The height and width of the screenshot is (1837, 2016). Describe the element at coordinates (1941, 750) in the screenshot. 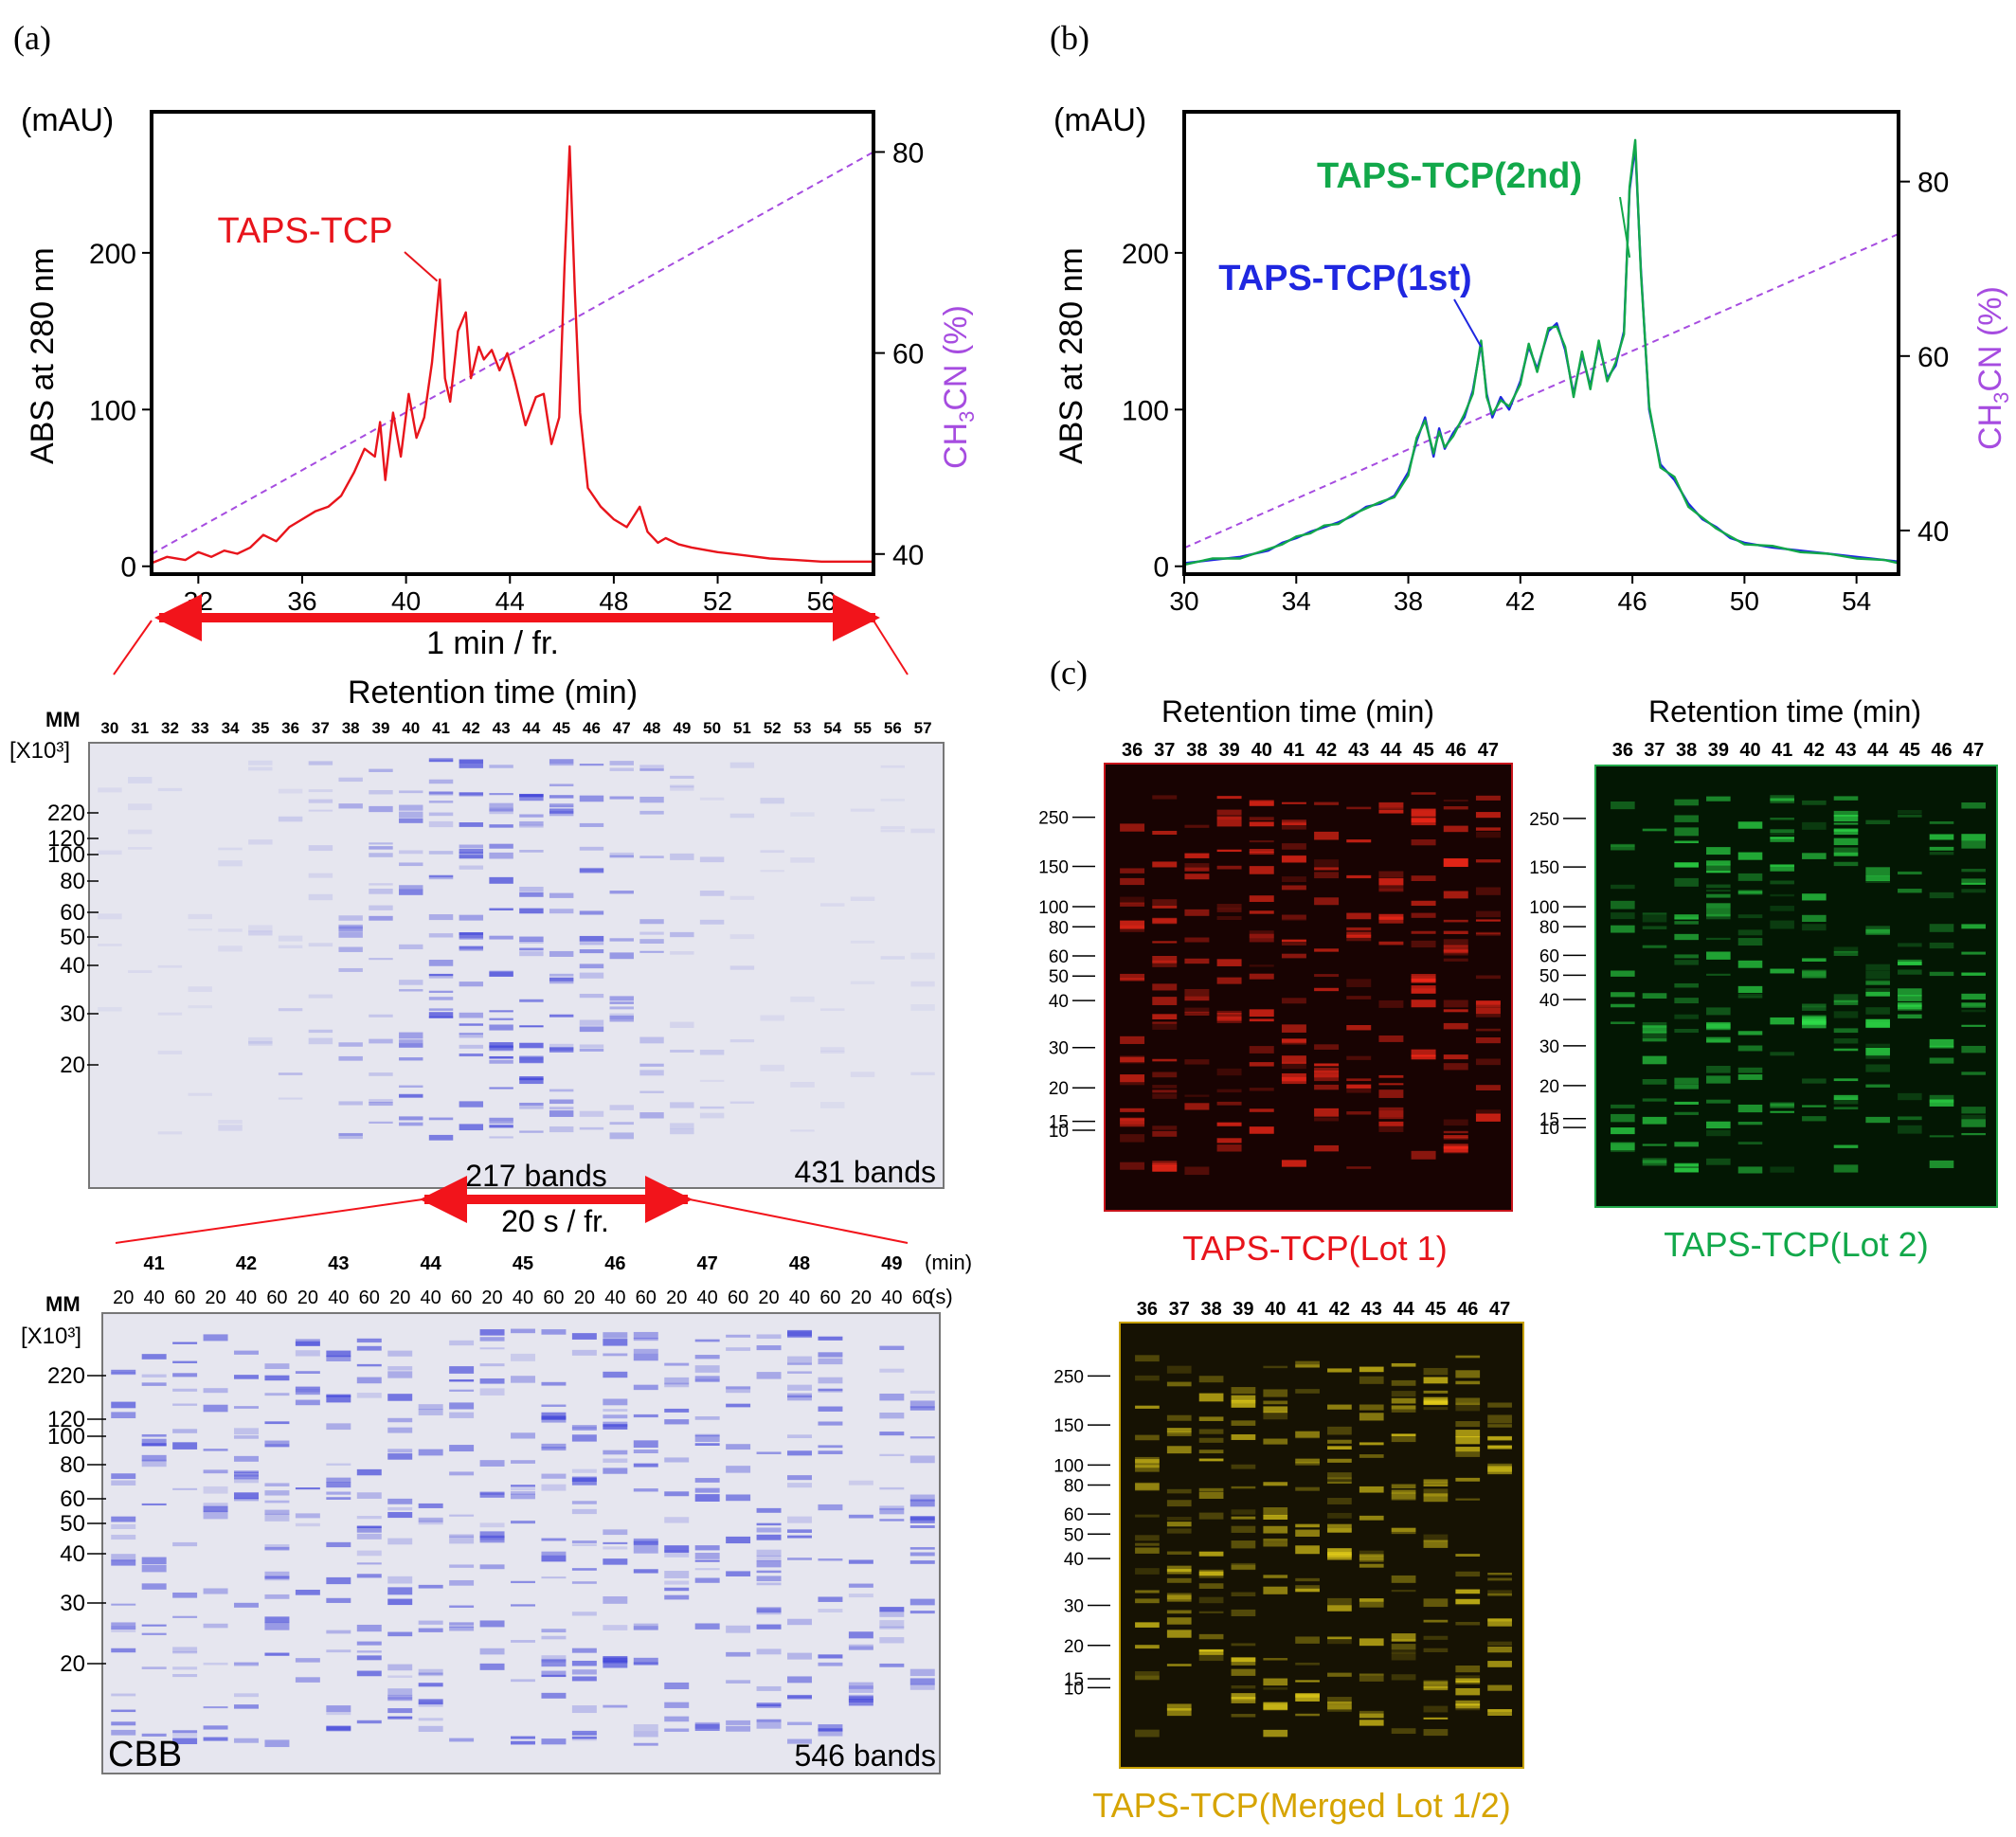

I see `gel-c-lane-label: 46` at that location.